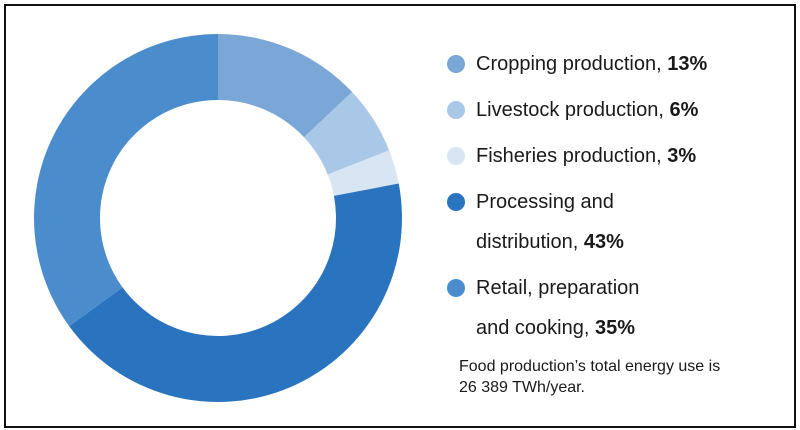  I want to click on legend-value: 6%, so click(684, 110).